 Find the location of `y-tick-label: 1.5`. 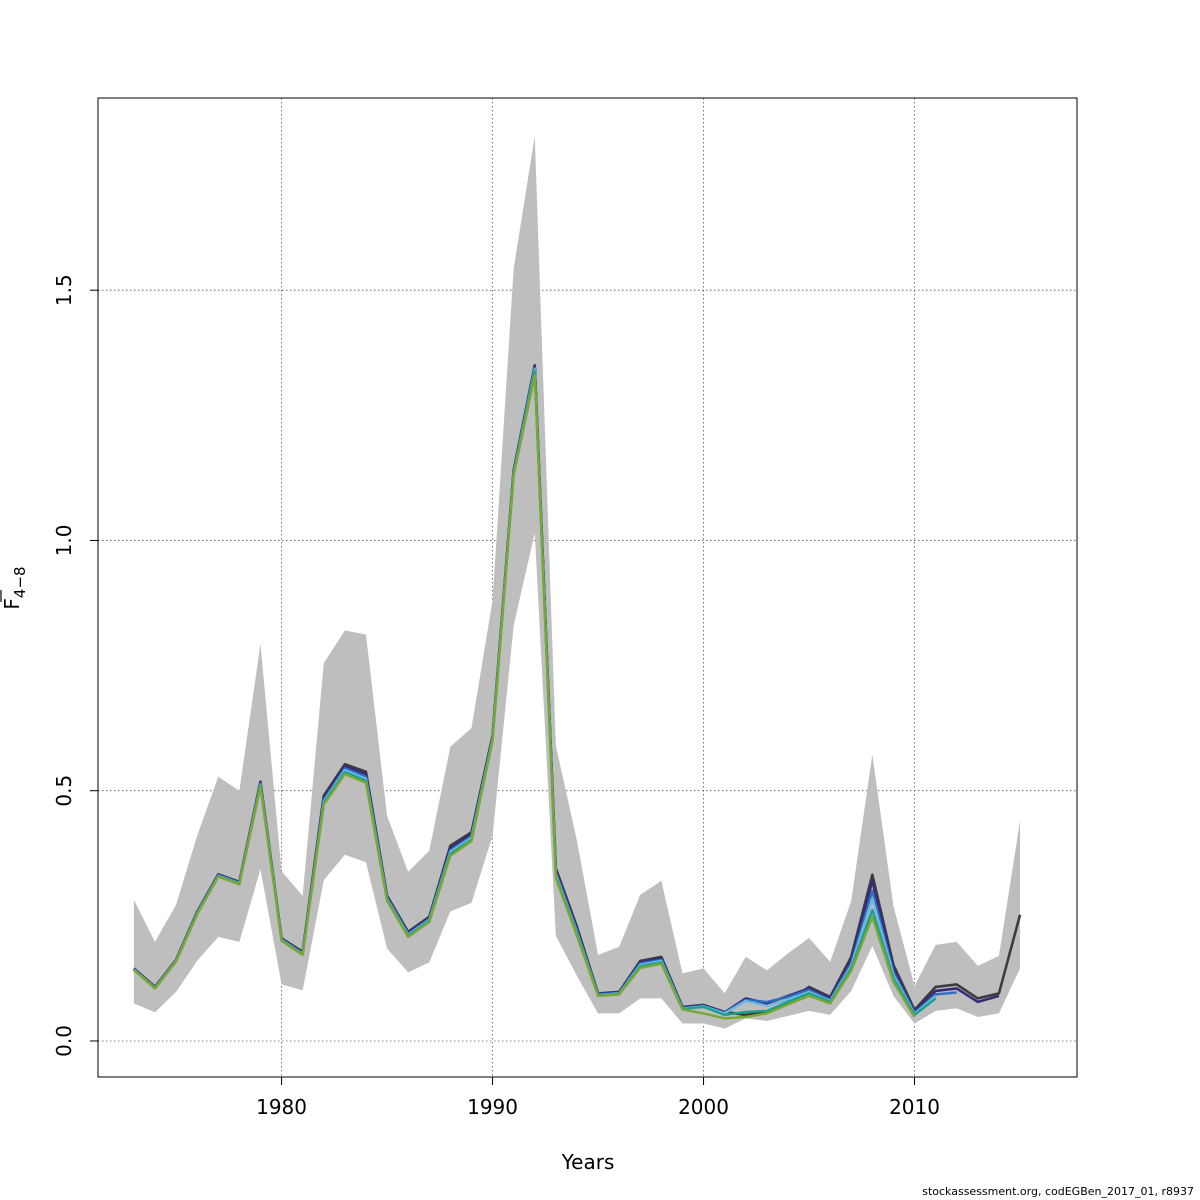

y-tick-label: 1.5 is located at coordinates (64, 290).